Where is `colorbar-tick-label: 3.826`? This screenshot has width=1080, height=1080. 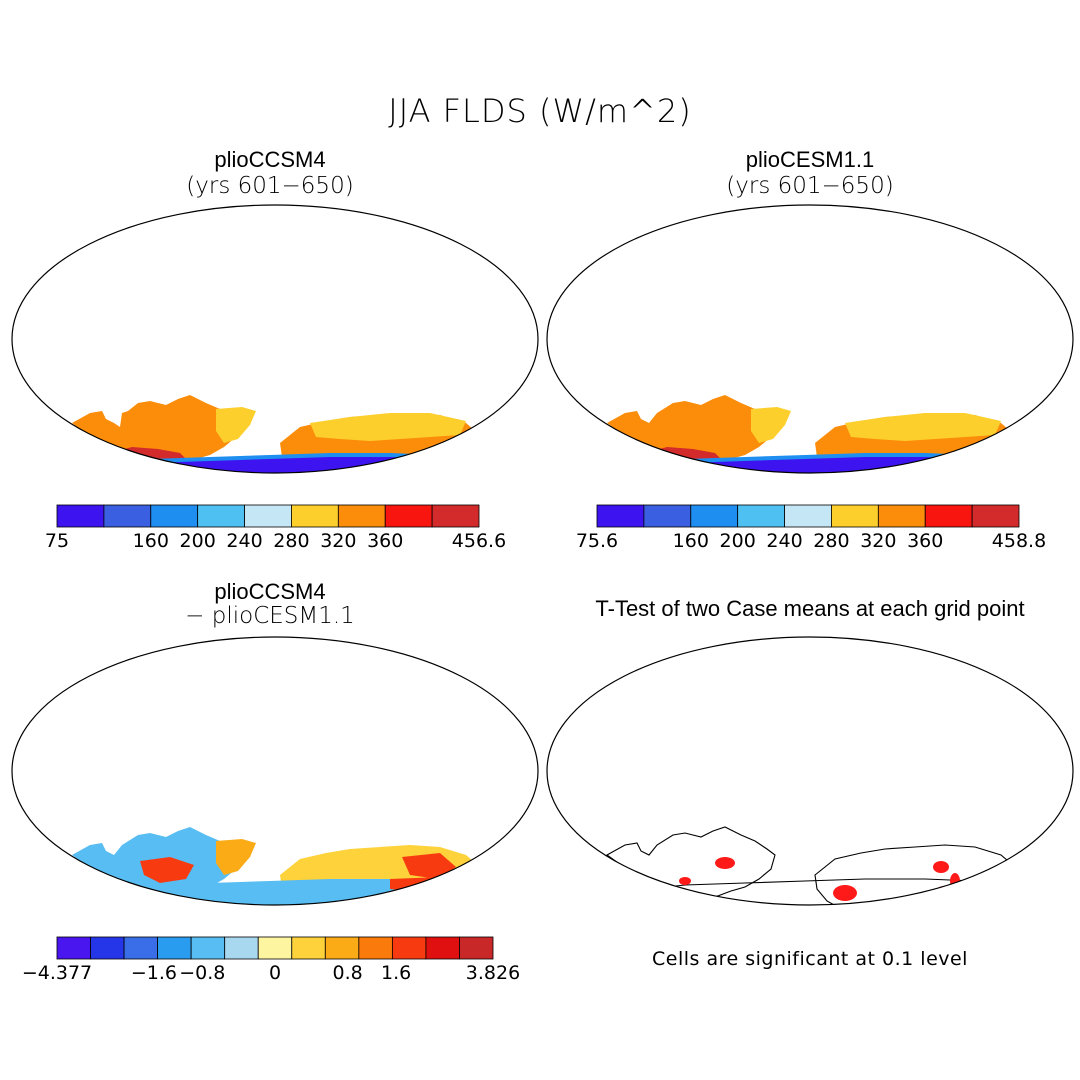
colorbar-tick-label: 3.826 is located at coordinates (493, 973).